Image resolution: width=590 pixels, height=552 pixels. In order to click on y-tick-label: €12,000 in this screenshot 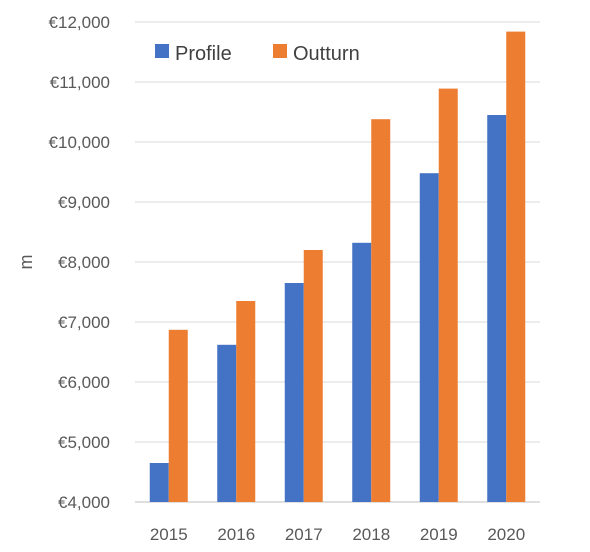, I will do `click(79, 22)`.